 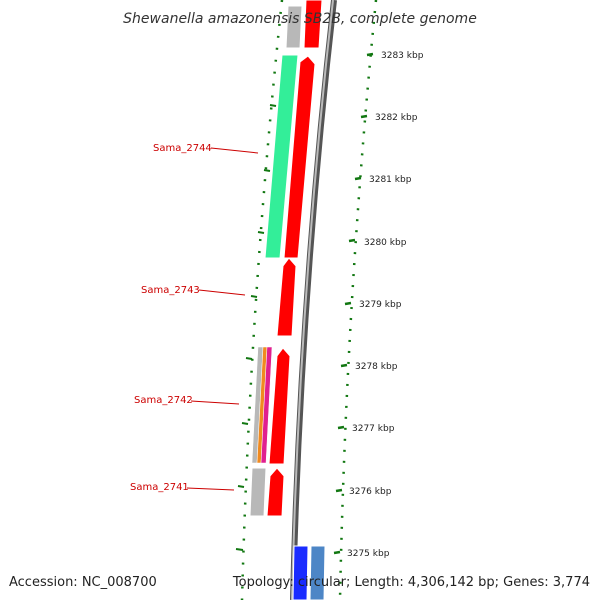 What do you see at coordinates (385, 243) in the screenshot?
I see `kbp-label-3280: 3280 kbp` at bounding box center [385, 243].